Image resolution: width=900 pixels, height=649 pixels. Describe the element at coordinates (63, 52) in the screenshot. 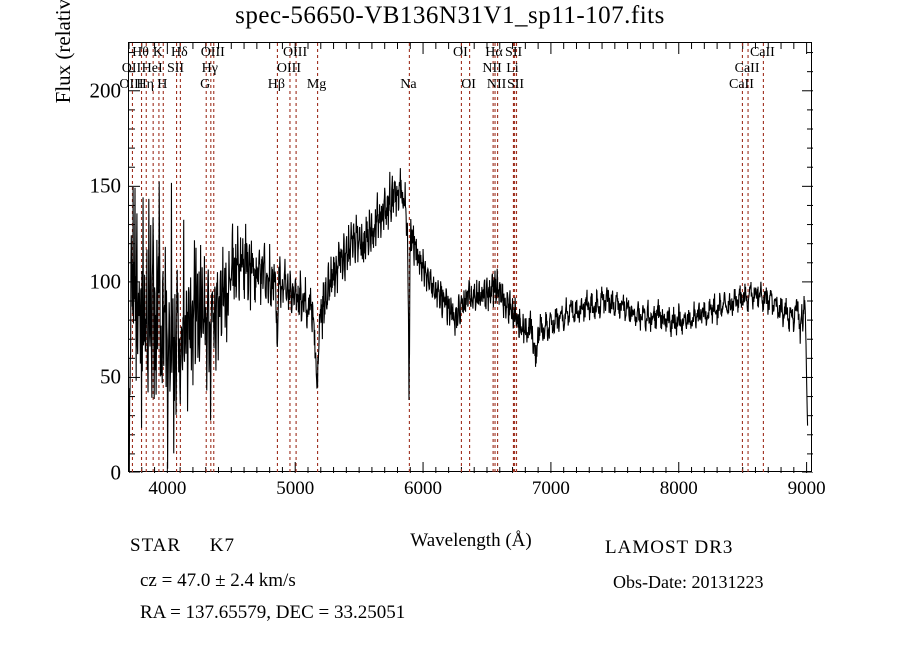

I see `y-axis-label: Flux (relative)` at that location.